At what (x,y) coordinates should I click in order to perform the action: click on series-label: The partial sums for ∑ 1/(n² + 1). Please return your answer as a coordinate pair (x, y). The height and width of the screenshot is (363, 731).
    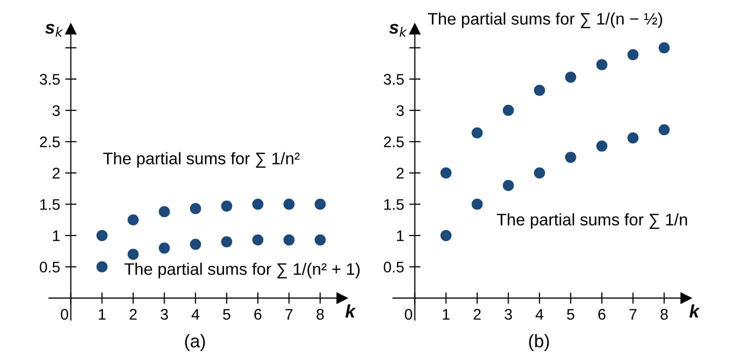
    Looking at the image, I should click on (242, 270).